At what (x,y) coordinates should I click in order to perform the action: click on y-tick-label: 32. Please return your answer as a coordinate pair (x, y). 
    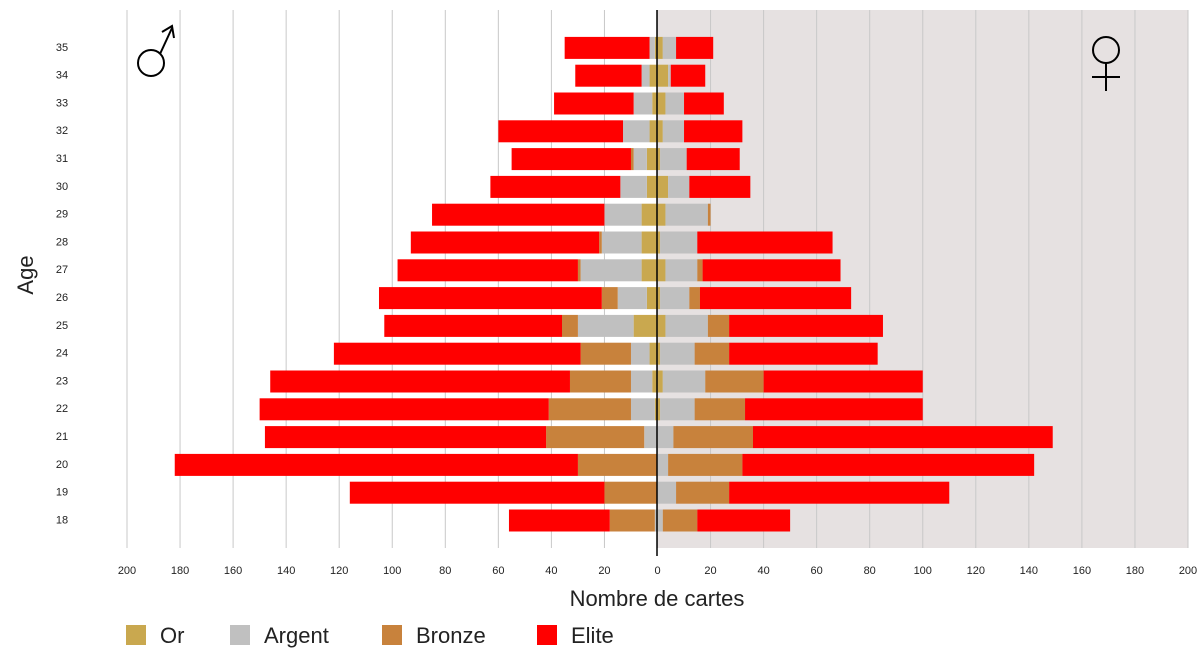
    Looking at the image, I should click on (62, 131).